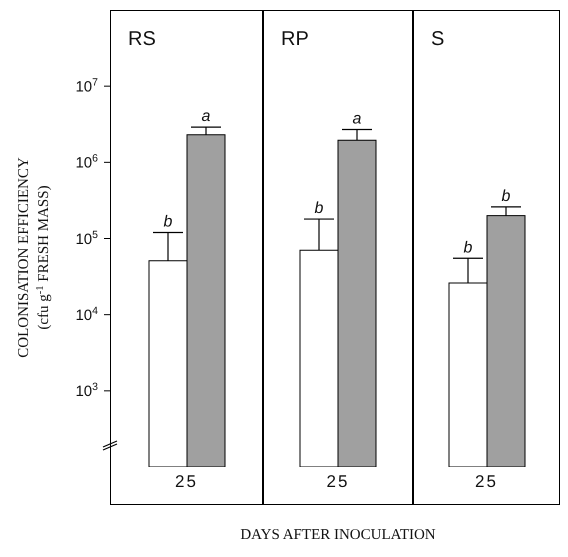  I want to click on y-tick-label: 10$^{3}$, so click(86, 390).